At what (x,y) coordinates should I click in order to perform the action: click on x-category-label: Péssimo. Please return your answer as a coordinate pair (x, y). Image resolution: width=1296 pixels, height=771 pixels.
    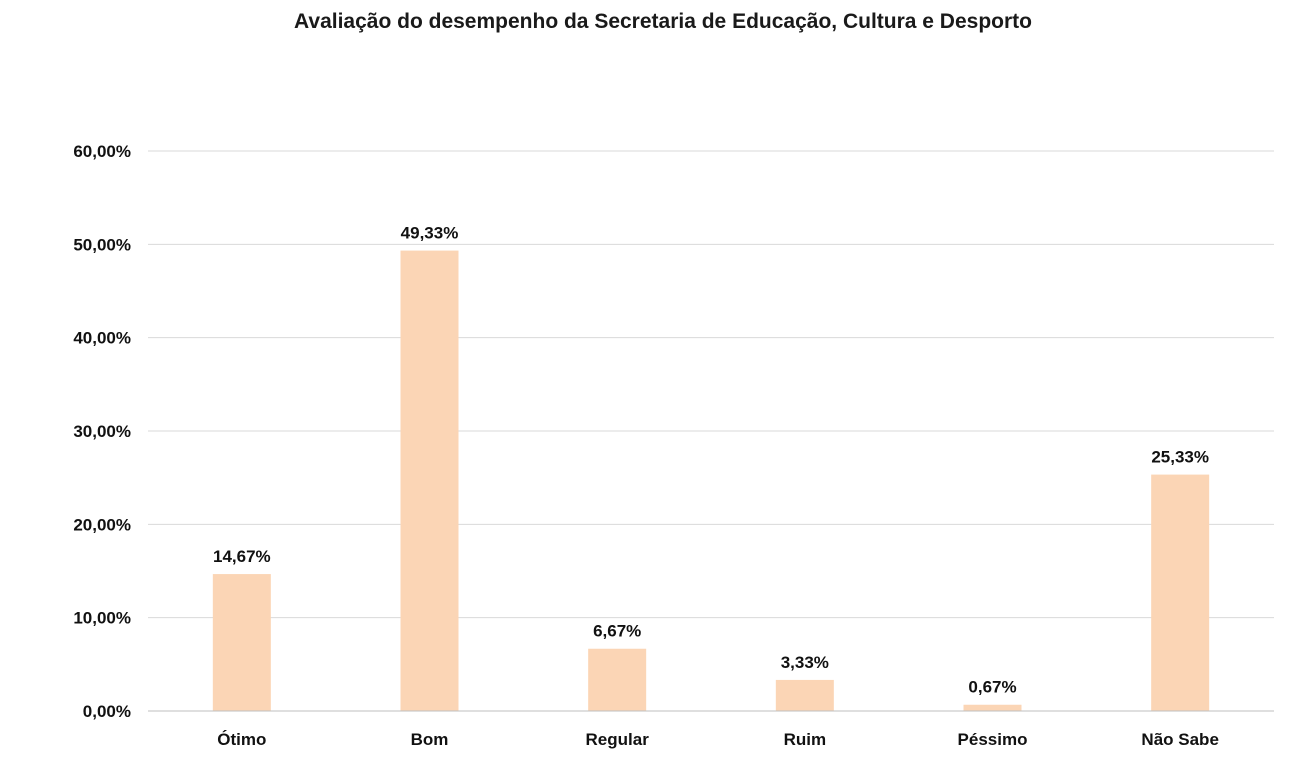
    Looking at the image, I should click on (993, 739).